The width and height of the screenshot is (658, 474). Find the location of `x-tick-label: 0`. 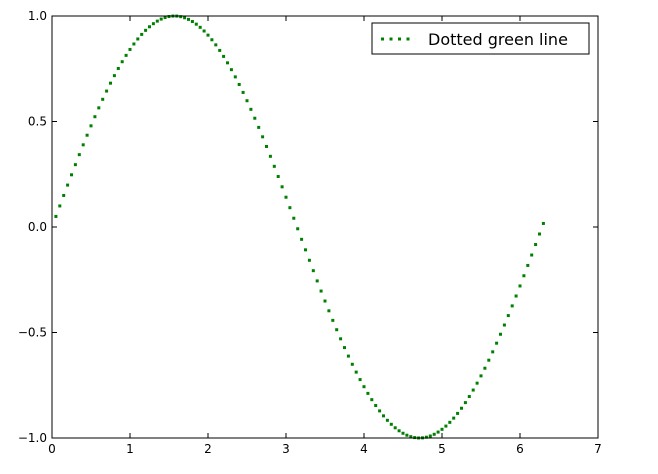

x-tick-label: 0 is located at coordinates (52, 449).